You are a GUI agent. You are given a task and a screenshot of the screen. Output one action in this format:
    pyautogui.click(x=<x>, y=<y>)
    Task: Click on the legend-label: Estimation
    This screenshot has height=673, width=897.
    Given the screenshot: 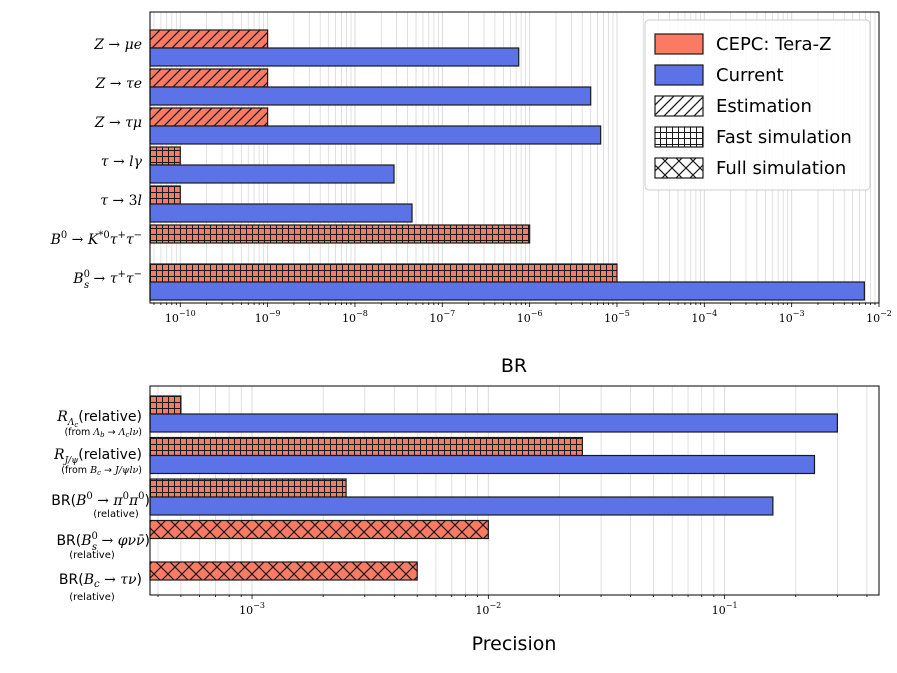 What is the action you would take?
    pyautogui.click(x=764, y=106)
    